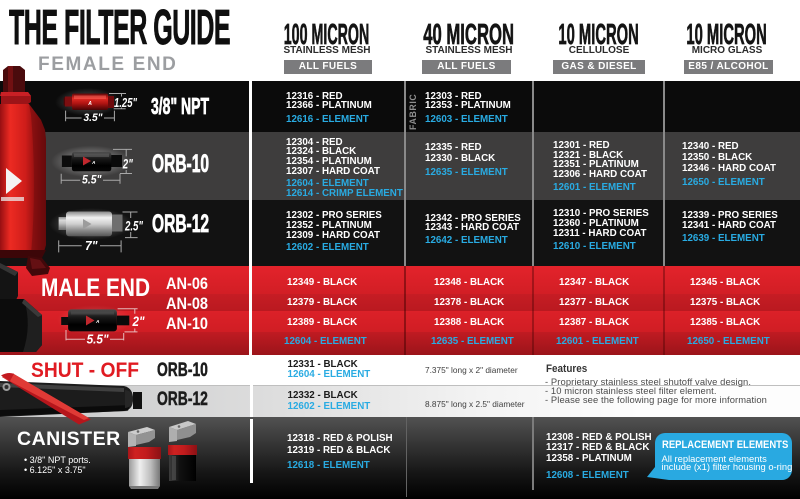 The height and width of the screenshot is (499, 800). Describe the element at coordinates (133, 225) in the screenshot. I see `svg-text: 2.5"` at that location.